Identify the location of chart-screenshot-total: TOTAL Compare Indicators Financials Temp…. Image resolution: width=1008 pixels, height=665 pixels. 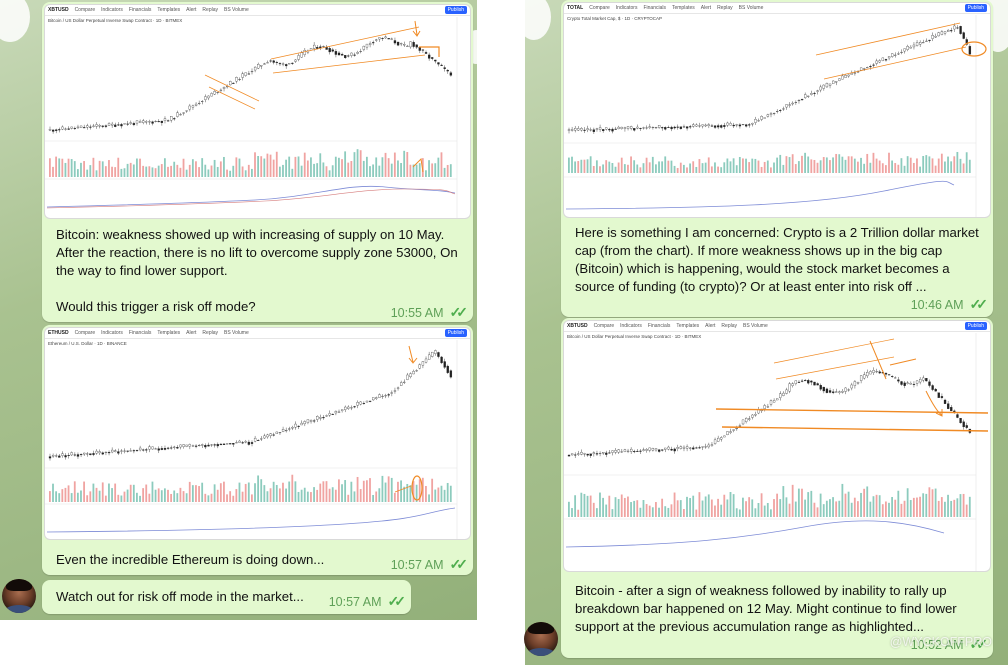
(777, 110).